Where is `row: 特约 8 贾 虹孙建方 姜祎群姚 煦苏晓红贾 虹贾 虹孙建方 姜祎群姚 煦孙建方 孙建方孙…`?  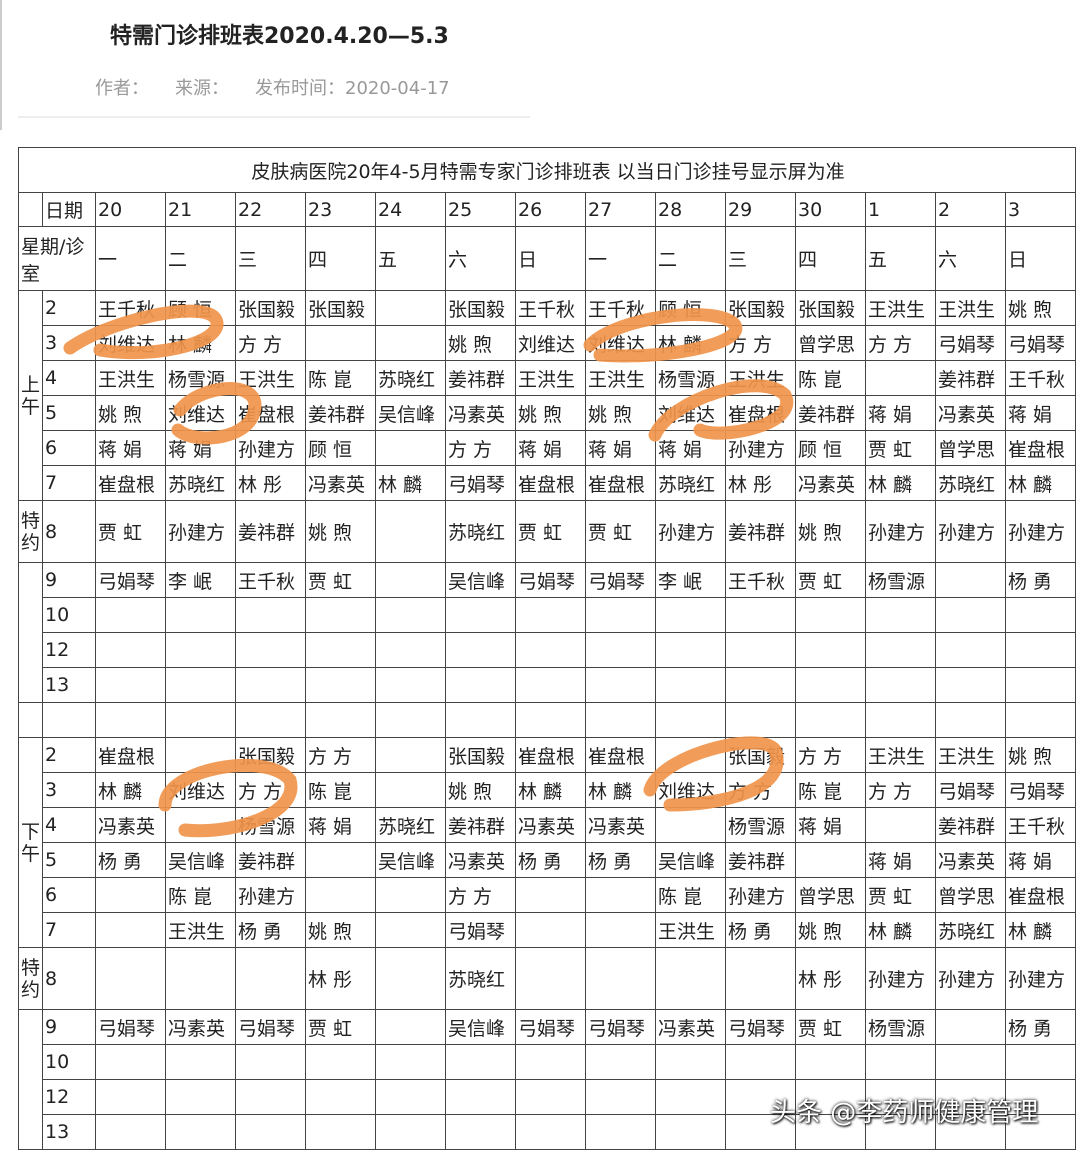
row: 特约 8 贾 虹孙建方 姜祎群姚 煦苏晓红贾 虹贾 虹孙建方 姜祎群姚 煦孙建方 孙建方孙… is located at coordinates (547, 531).